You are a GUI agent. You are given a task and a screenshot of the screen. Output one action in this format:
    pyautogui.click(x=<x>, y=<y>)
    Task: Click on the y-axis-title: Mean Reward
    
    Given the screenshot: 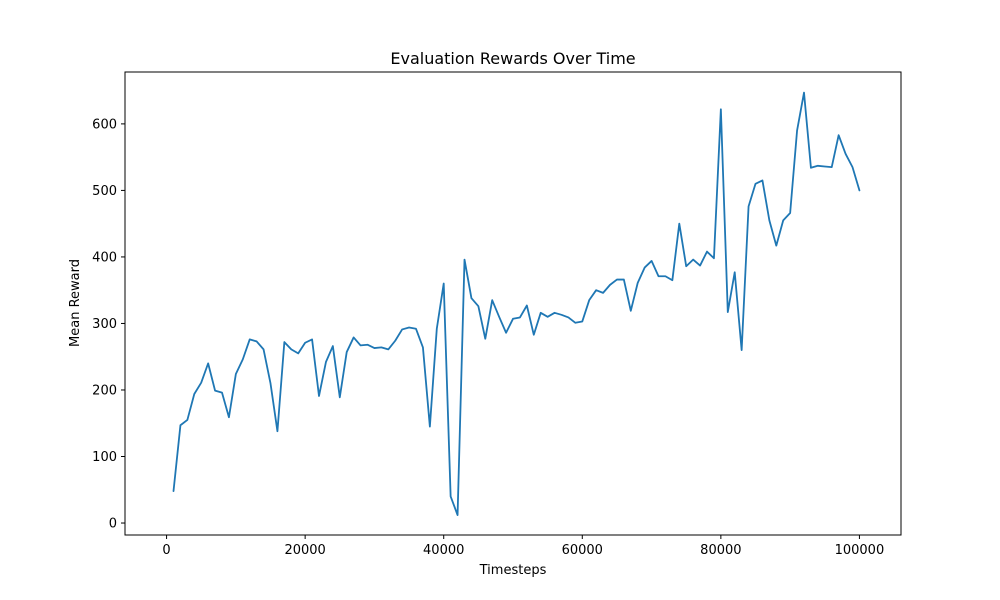 What is the action you would take?
    pyautogui.click(x=75, y=303)
    